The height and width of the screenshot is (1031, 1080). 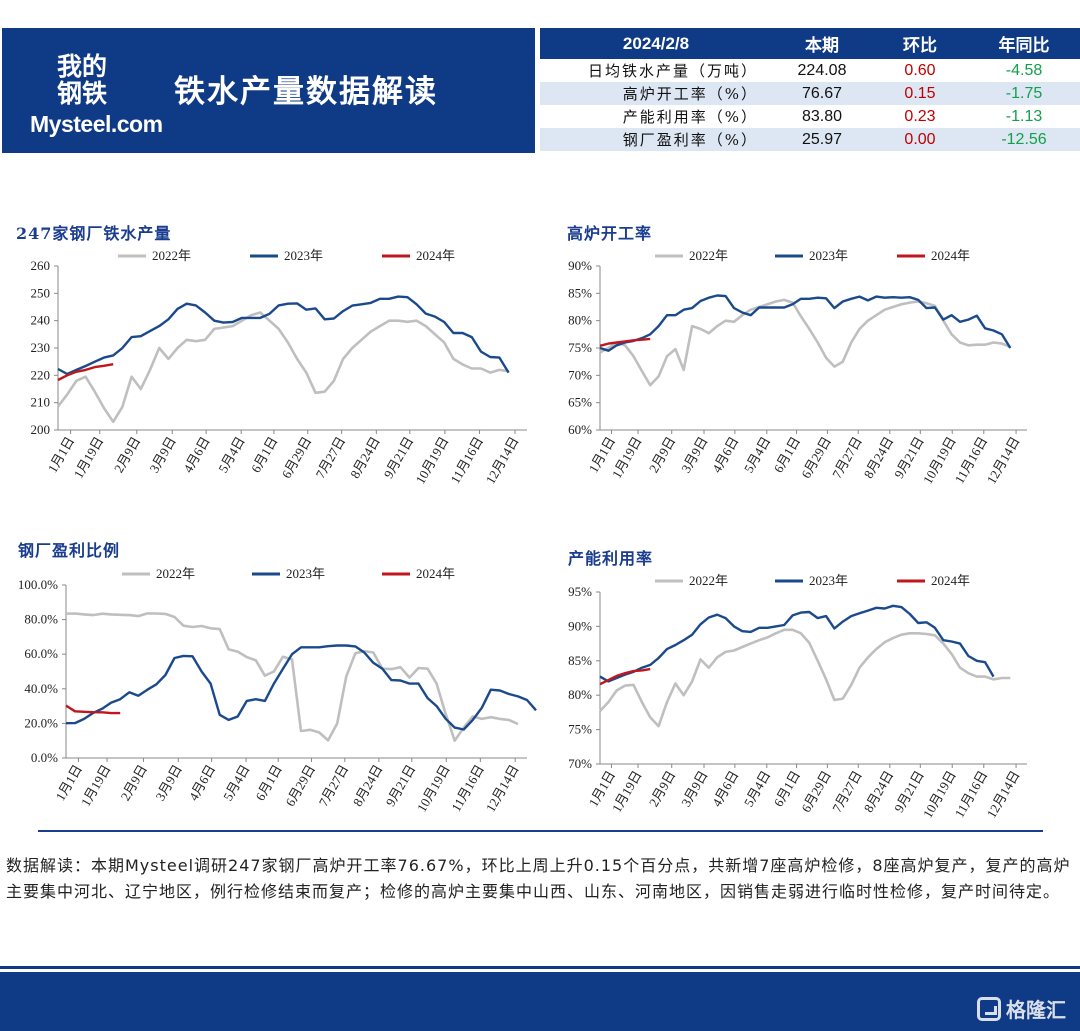 What do you see at coordinates (41, 722) in the screenshot?
I see `y-tick-label: 20.0%` at bounding box center [41, 722].